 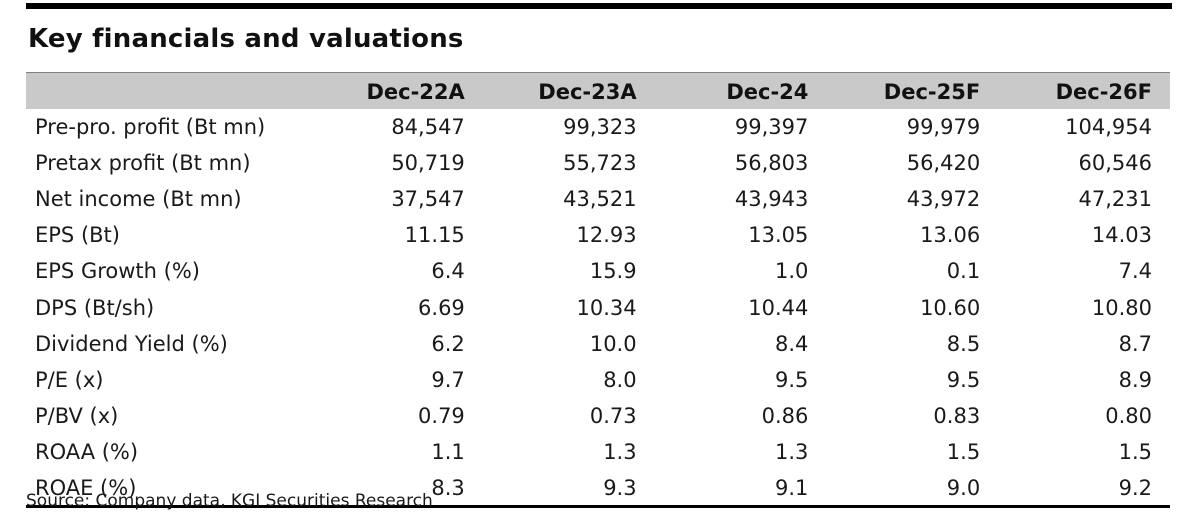 I want to click on value-cell: 43,943, so click(x=771, y=198).